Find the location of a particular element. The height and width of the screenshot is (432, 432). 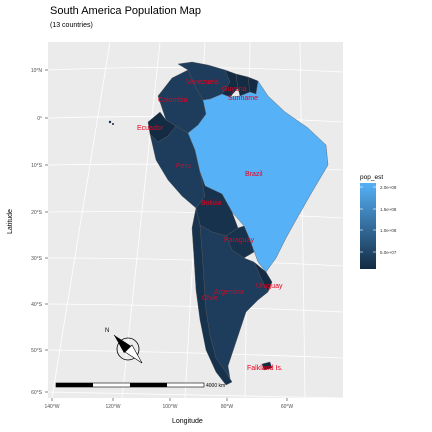

y-tick-label: 30°S is located at coordinates (37, 259).